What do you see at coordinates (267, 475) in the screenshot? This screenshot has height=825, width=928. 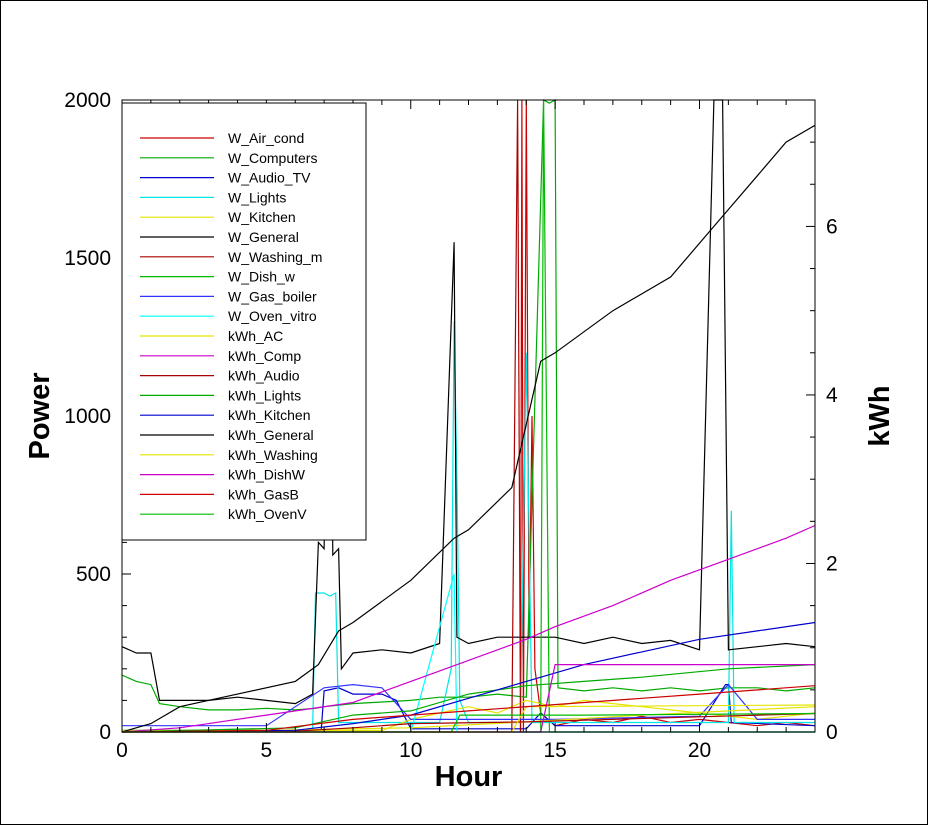 I see `legend-label-kwh-dishw: kWh_DishW` at bounding box center [267, 475].